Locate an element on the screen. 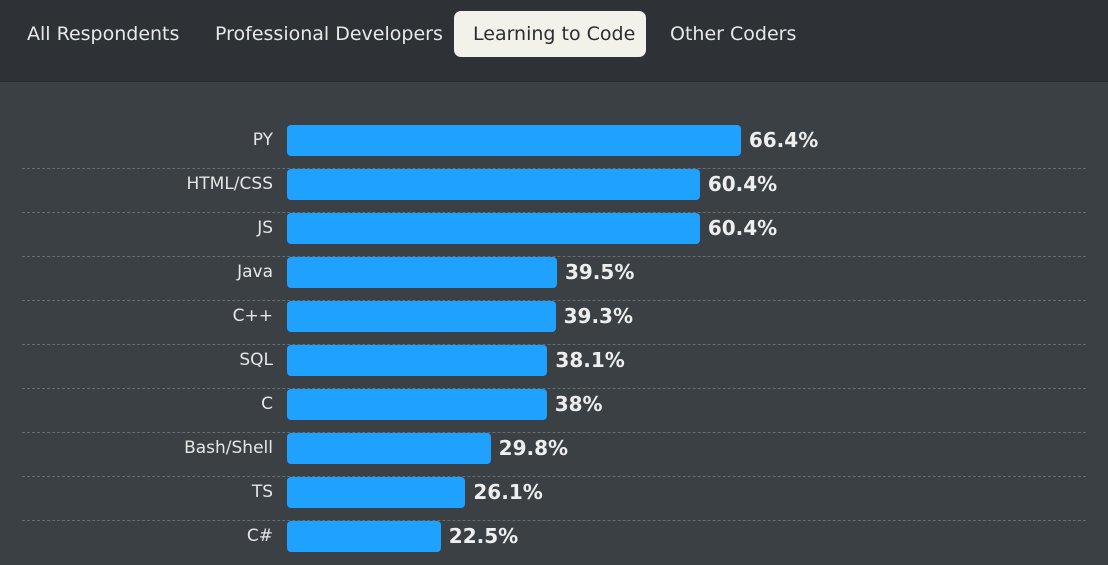 The height and width of the screenshot is (565, 1108). chart-row: Java 39.5% is located at coordinates (554, 279).